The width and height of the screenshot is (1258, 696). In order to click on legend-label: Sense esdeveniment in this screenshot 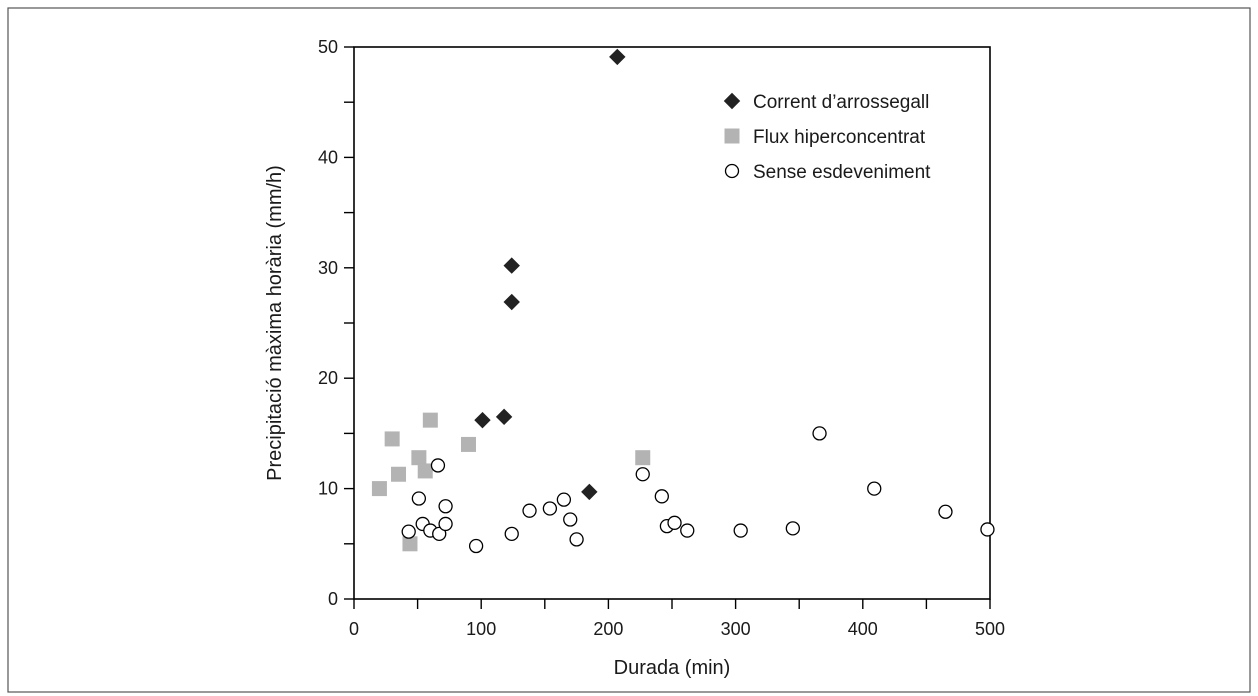, I will do `click(842, 172)`.